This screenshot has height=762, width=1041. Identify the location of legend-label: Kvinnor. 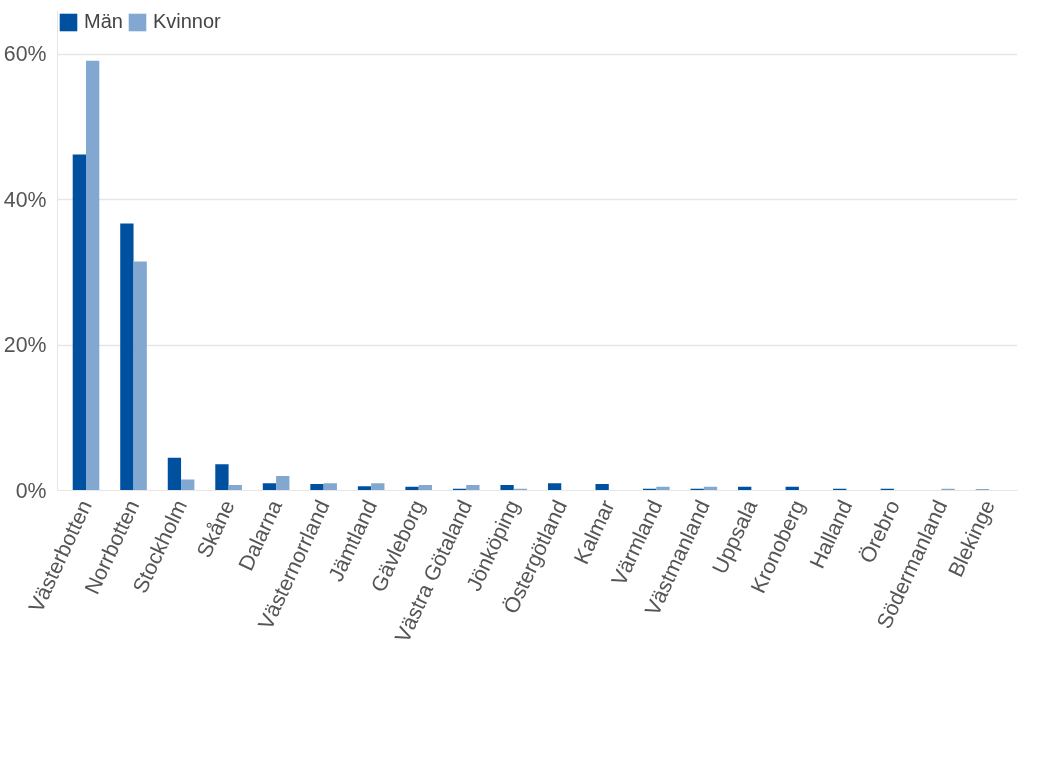
(186, 21).